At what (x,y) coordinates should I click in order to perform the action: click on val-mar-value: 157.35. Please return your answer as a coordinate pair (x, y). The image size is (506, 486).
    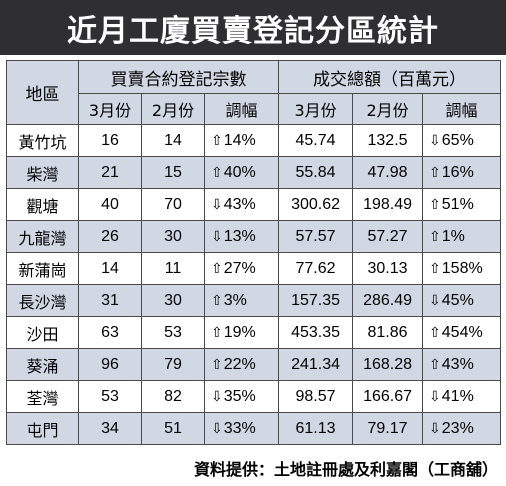
    Looking at the image, I should click on (316, 300).